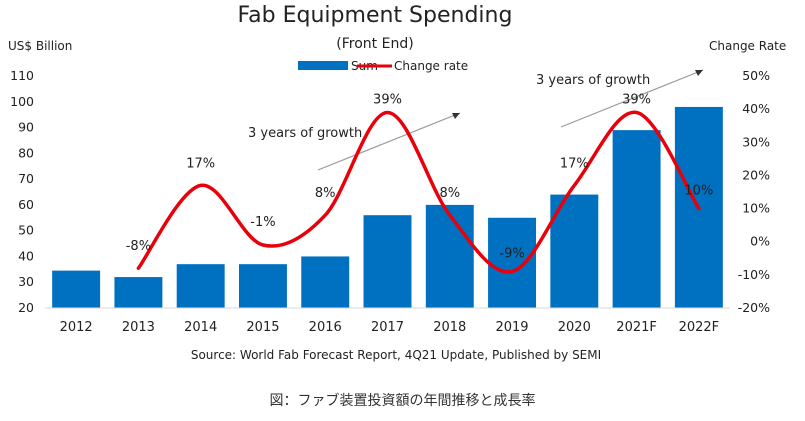  Describe the element at coordinates (26, 127) in the screenshot. I see `left-tick-label: 90` at that location.